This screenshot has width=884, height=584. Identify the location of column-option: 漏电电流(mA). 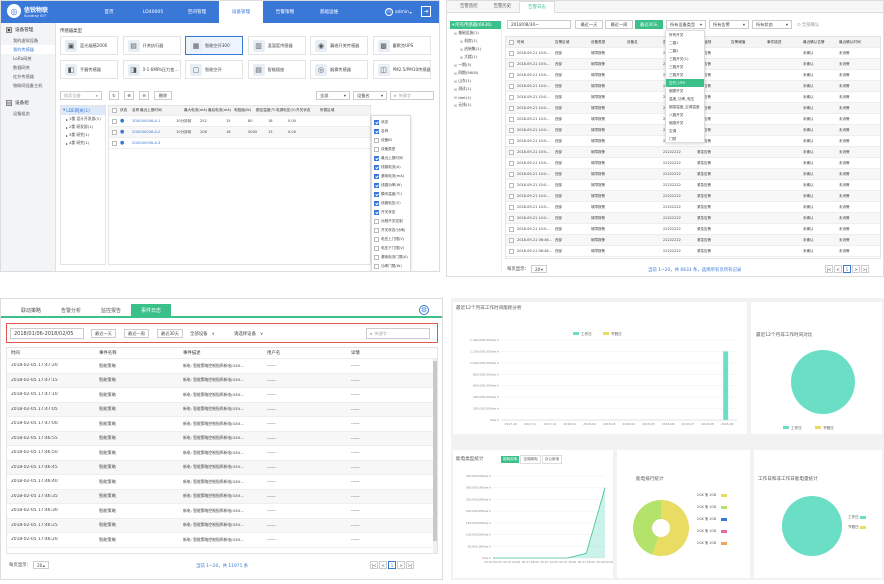
(391, 176).